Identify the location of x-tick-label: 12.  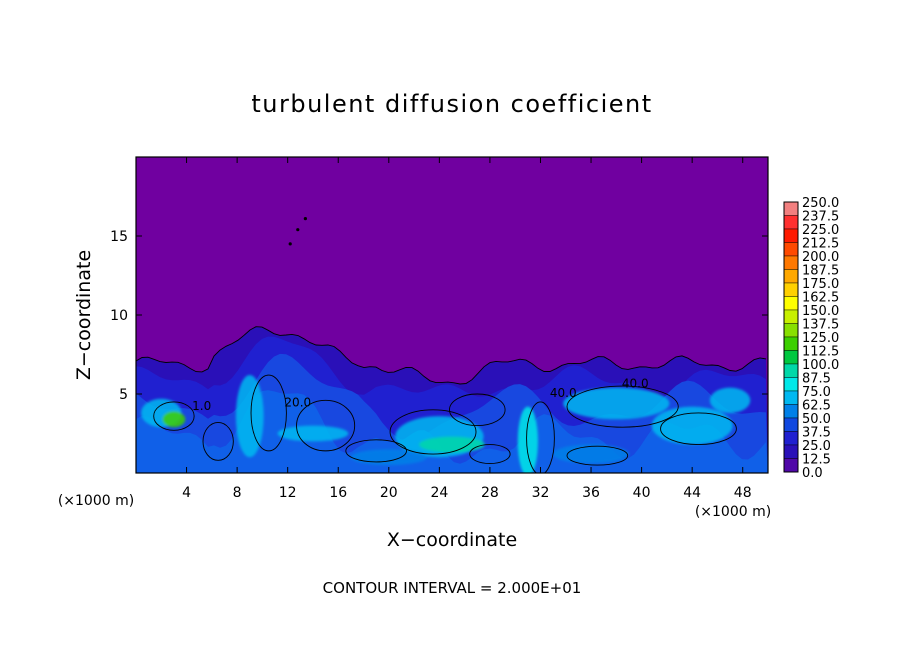
(288, 493).